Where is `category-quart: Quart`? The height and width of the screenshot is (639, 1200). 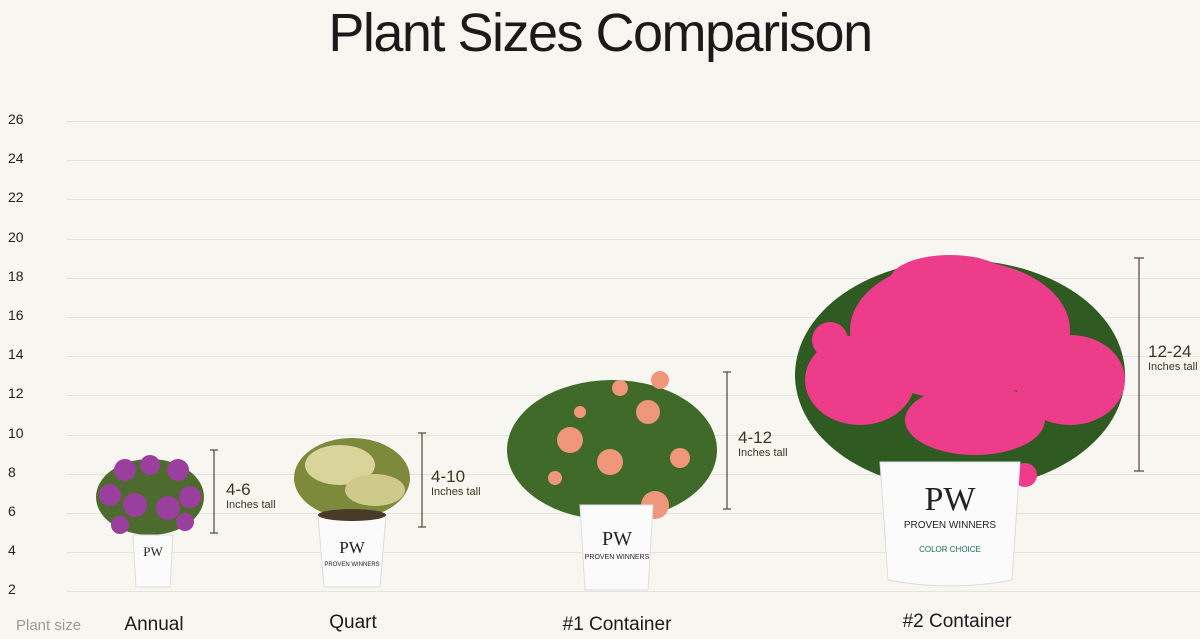
category-quart: Quart is located at coordinates (353, 622).